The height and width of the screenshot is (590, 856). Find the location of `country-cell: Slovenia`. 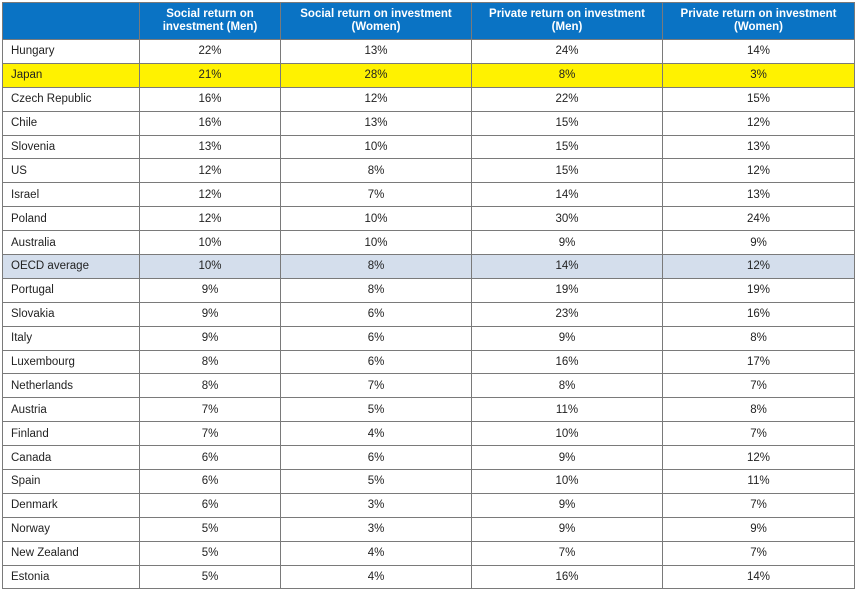

country-cell: Slovenia is located at coordinates (71, 147).